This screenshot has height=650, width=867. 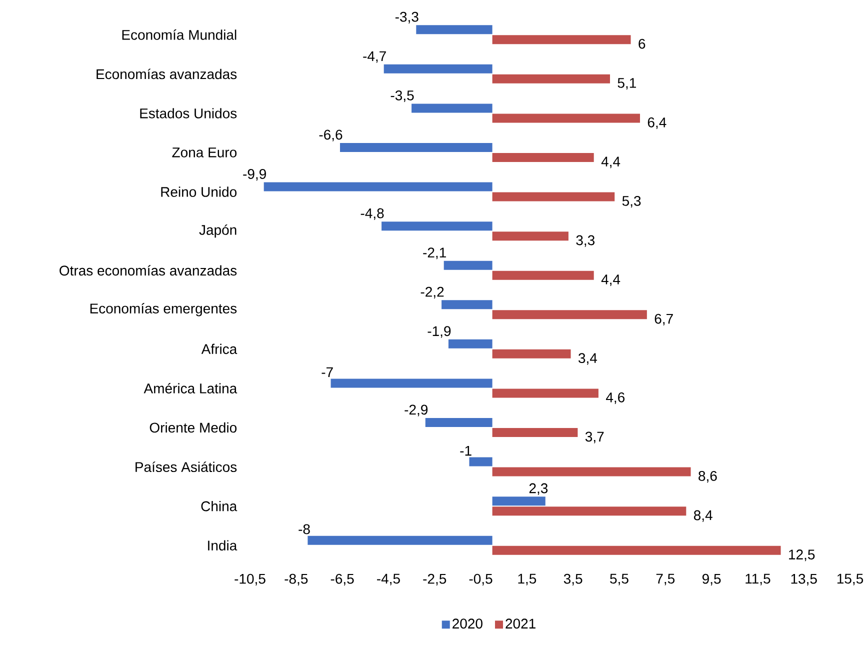 I want to click on x-tick-label: -4,5, so click(x=388, y=580).